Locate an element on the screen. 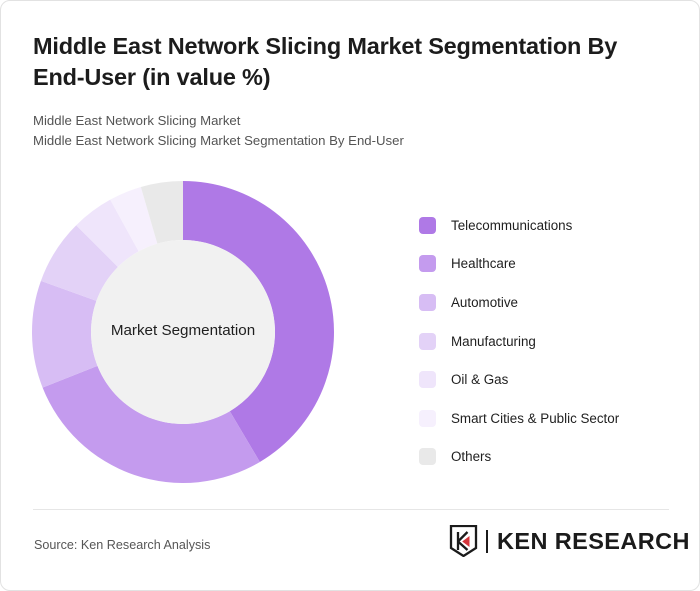 This screenshot has width=700, height=591. ken-research-logo: KEN RESEARCH is located at coordinates (569, 541).